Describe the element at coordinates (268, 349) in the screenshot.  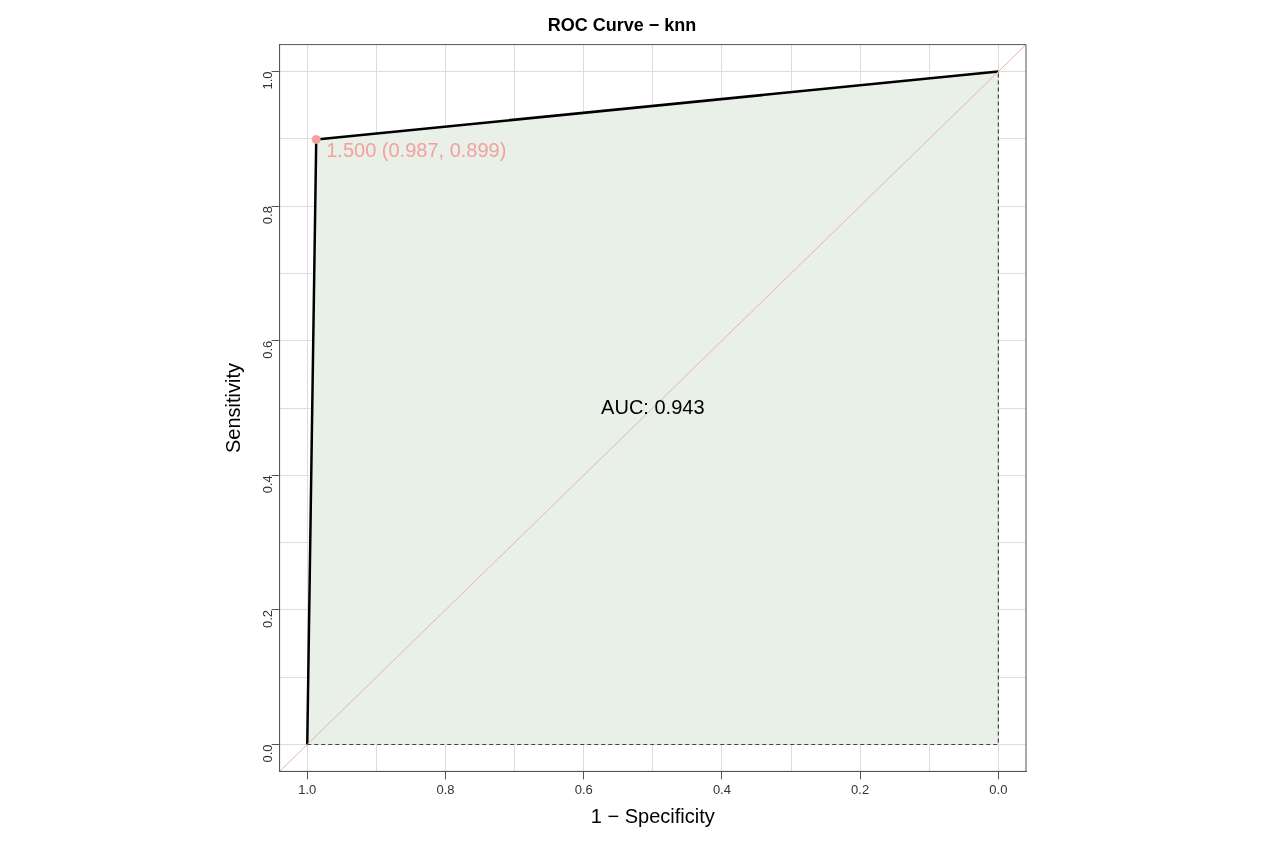
I see `y-tick-label: 0.6` at that location.